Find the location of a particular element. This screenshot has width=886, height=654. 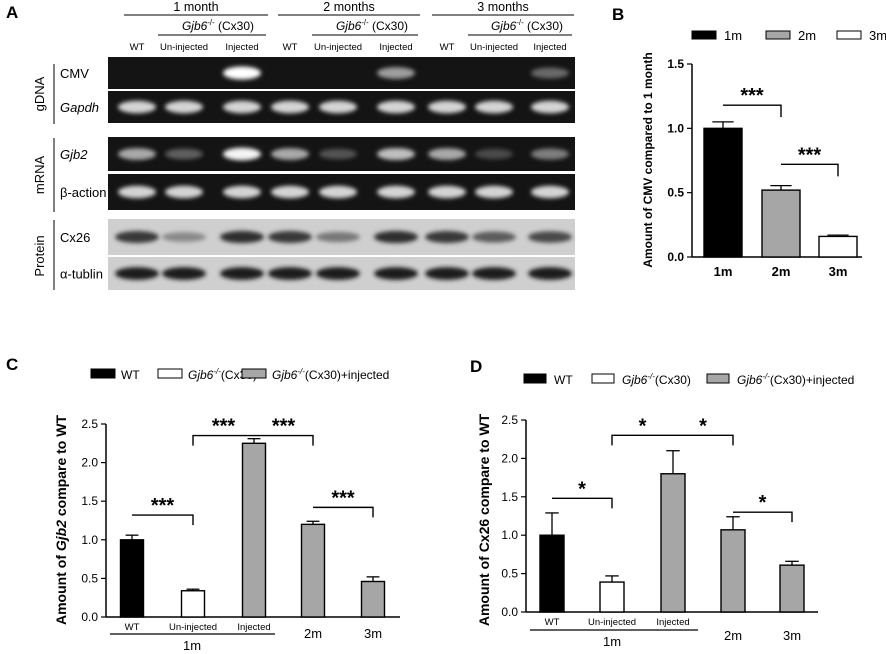

lane-label: WT is located at coordinates (447, 47).